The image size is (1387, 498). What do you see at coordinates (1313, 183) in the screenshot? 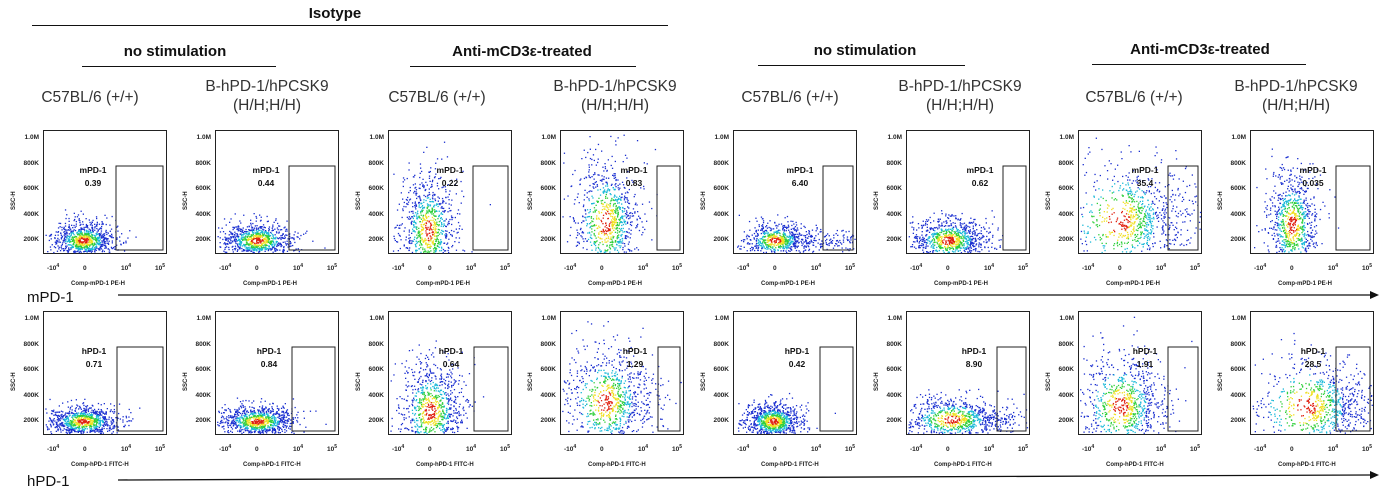
I see `gate-percentage: 0.035` at bounding box center [1313, 183].